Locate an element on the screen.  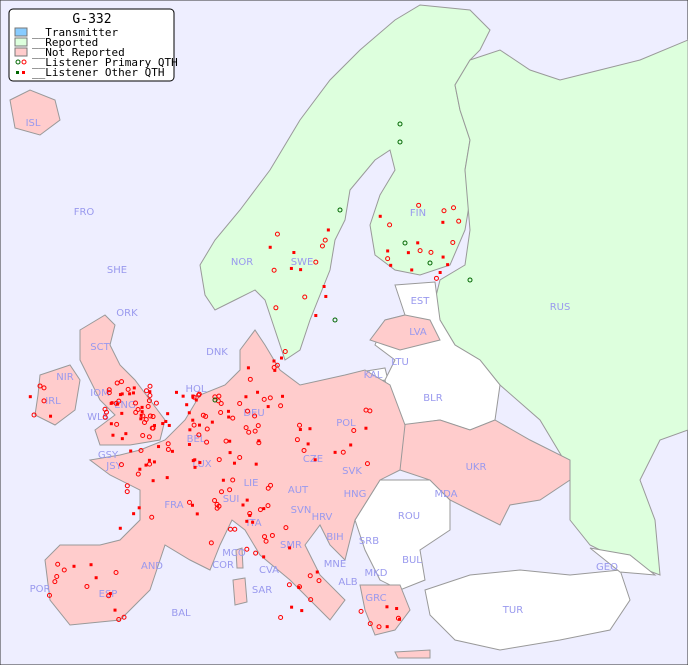
country-label-swe: SWE is located at coordinates (302, 262).